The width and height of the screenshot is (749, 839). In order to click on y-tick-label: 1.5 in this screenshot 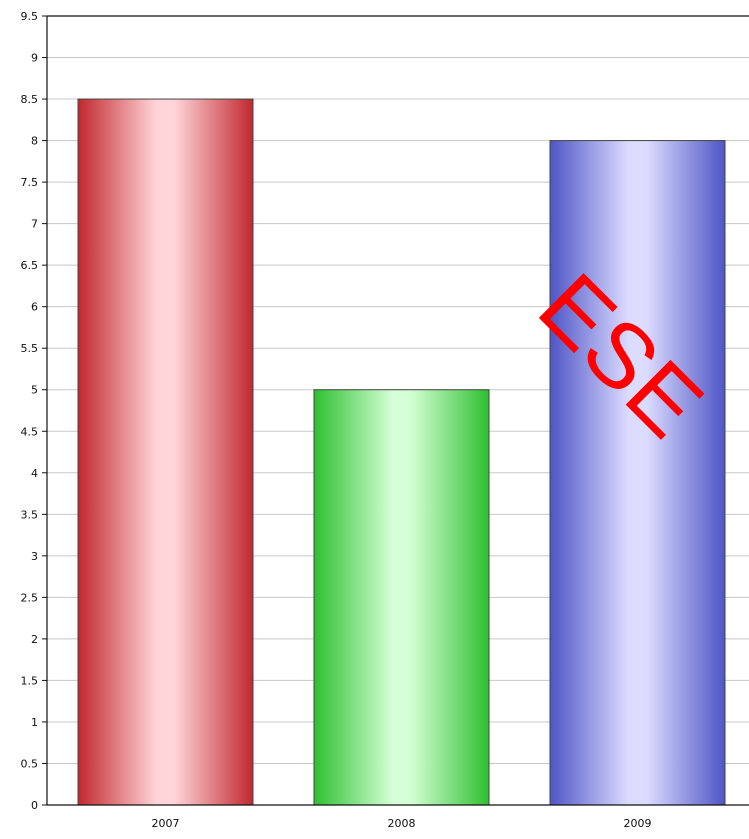, I will do `click(30, 680)`.